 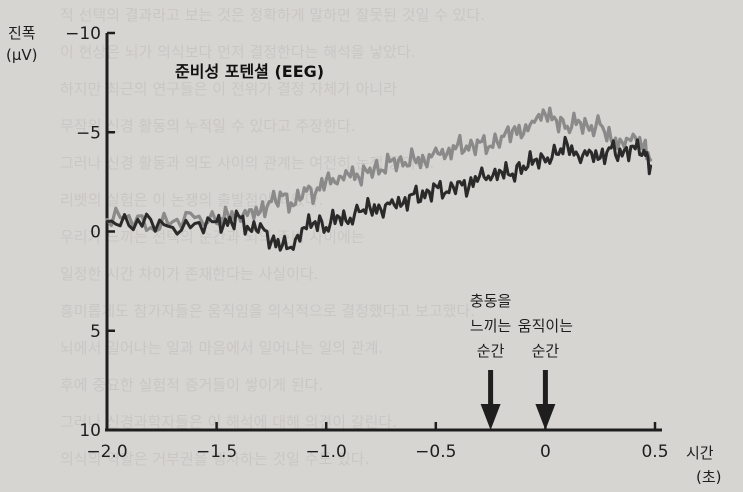 I want to click on y-axis-title-line-1: 진폭, so click(x=22, y=33).